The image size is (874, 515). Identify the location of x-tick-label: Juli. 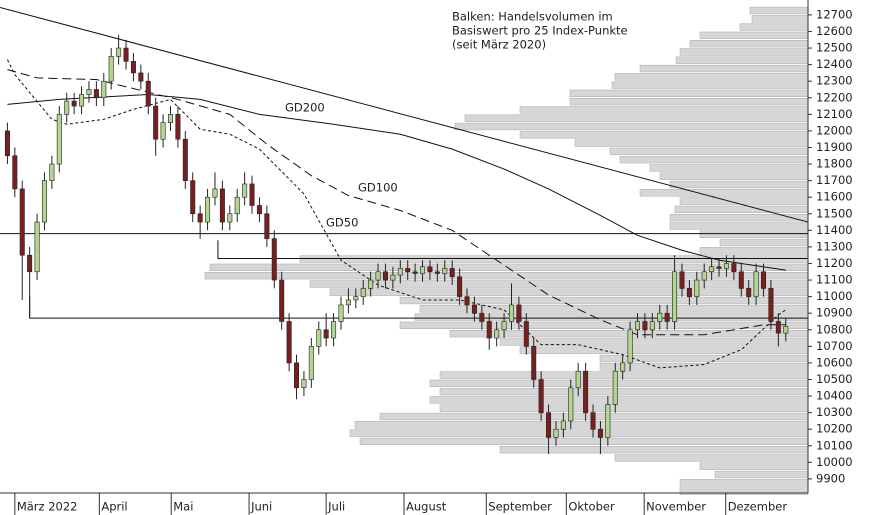
(336, 507).